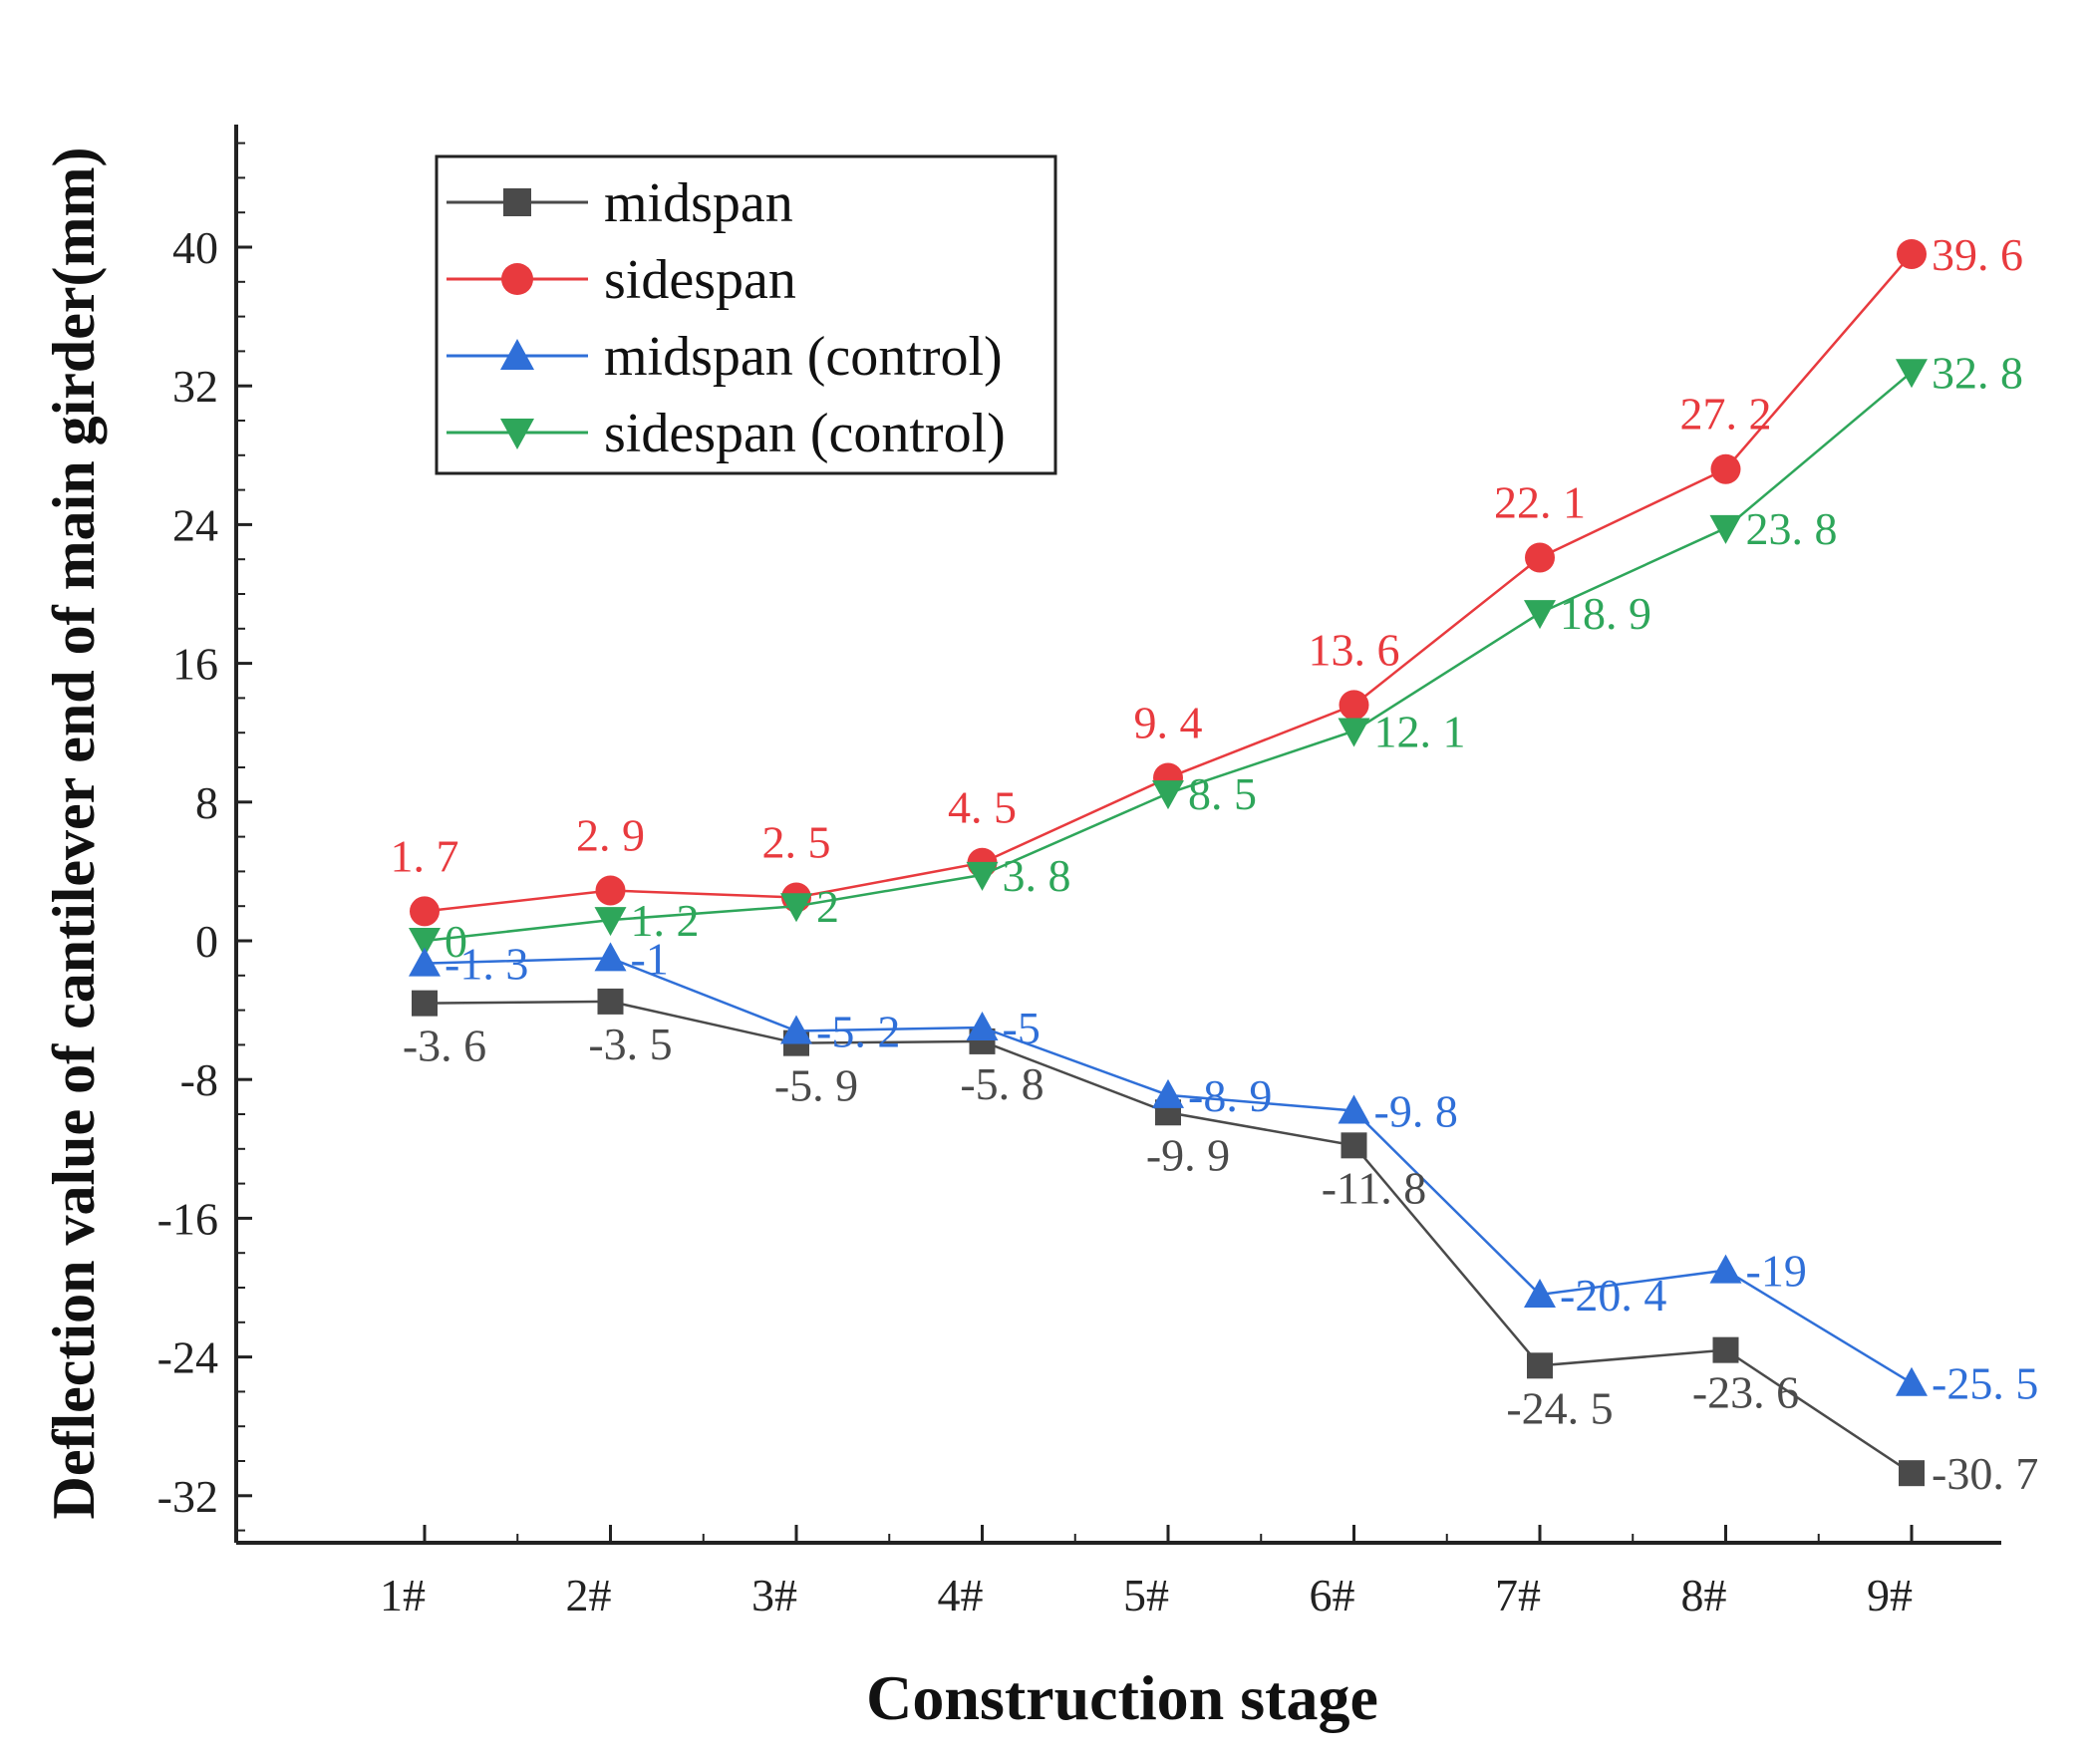 The image size is (2087, 1764). I want to click on data-label: -5, so click(1022, 1028).